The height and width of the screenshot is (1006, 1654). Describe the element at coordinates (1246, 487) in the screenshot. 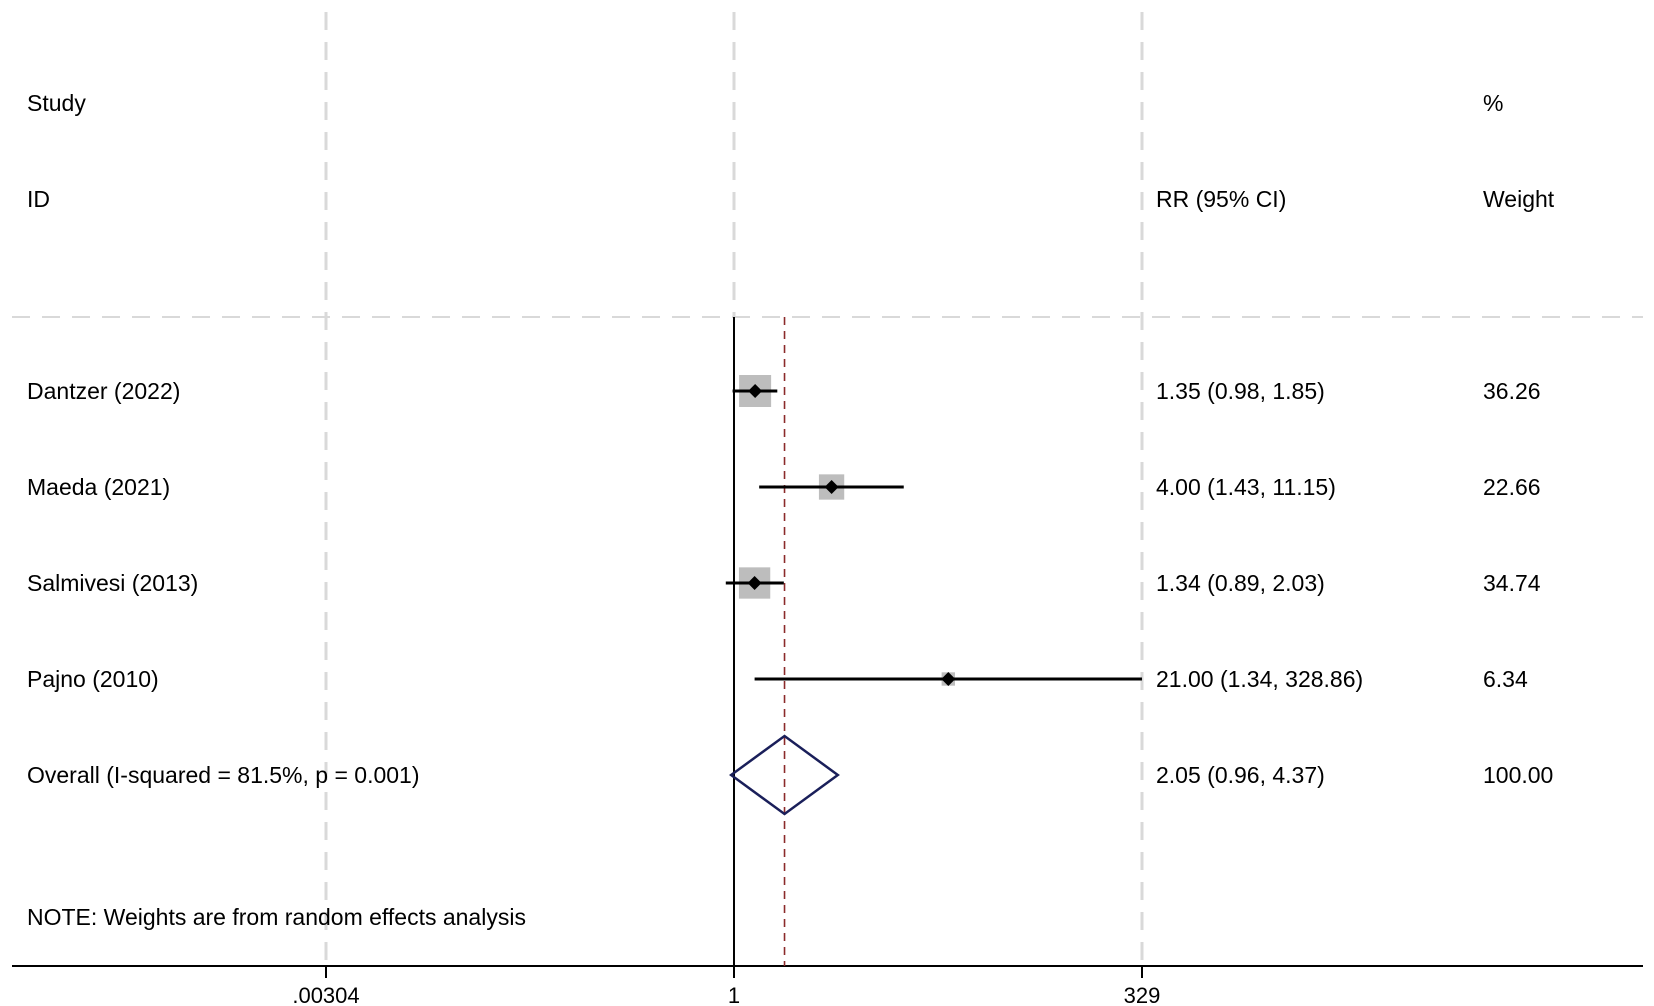

I see `study-ci: 4.00 (1.43, 11.15)` at that location.